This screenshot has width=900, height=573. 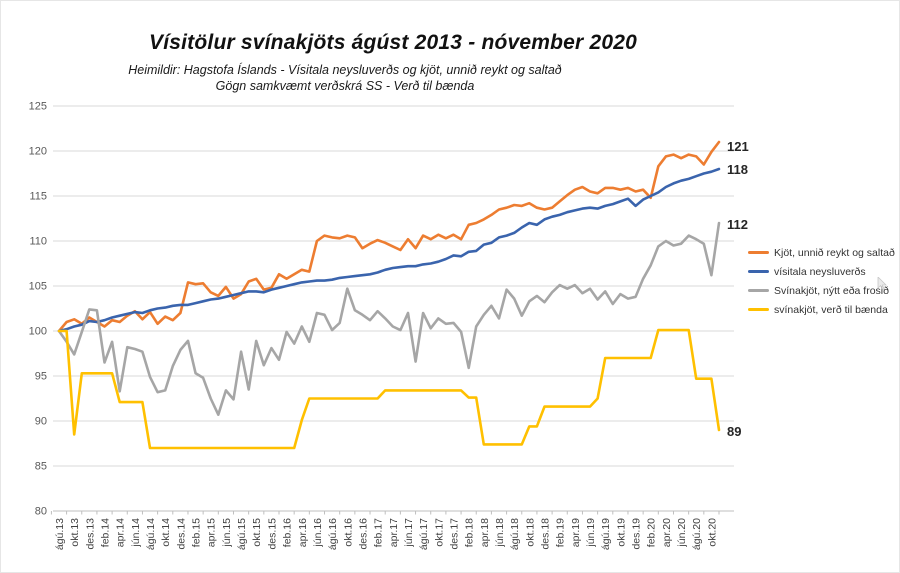 I want to click on y-tick-label-100: 100, so click(x=38, y=332).